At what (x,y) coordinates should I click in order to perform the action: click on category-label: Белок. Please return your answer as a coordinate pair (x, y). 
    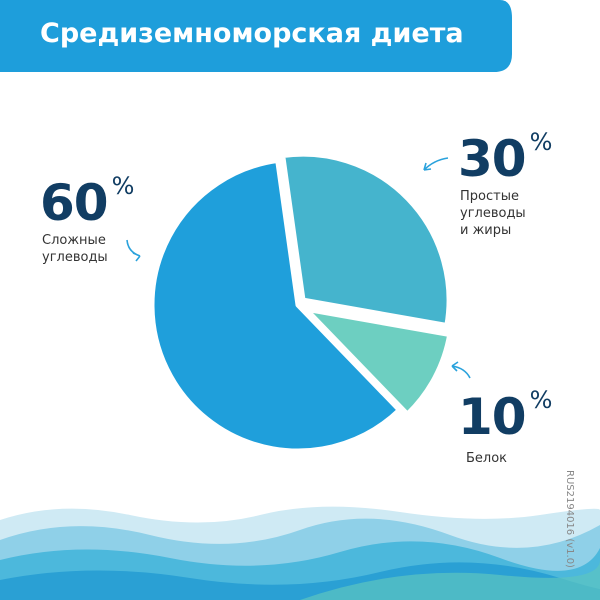
    Looking at the image, I should click on (487, 458).